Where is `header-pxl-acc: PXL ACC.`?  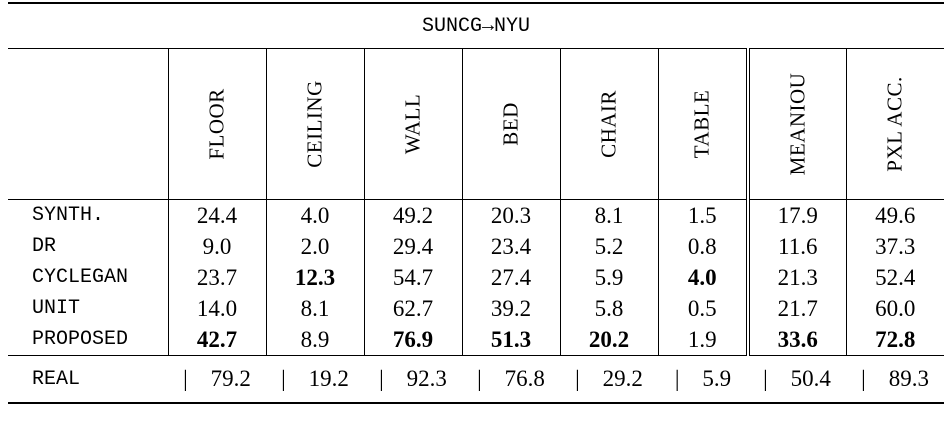 header-pxl-acc: PXL ACC. is located at coordinates (895, 124).